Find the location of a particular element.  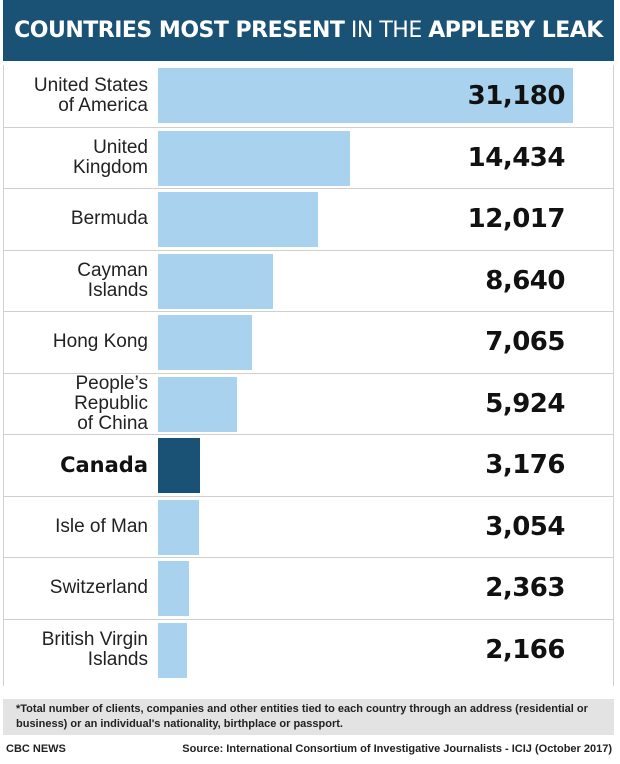

credit: CBC NEWS is located at coordinates (36, 749).